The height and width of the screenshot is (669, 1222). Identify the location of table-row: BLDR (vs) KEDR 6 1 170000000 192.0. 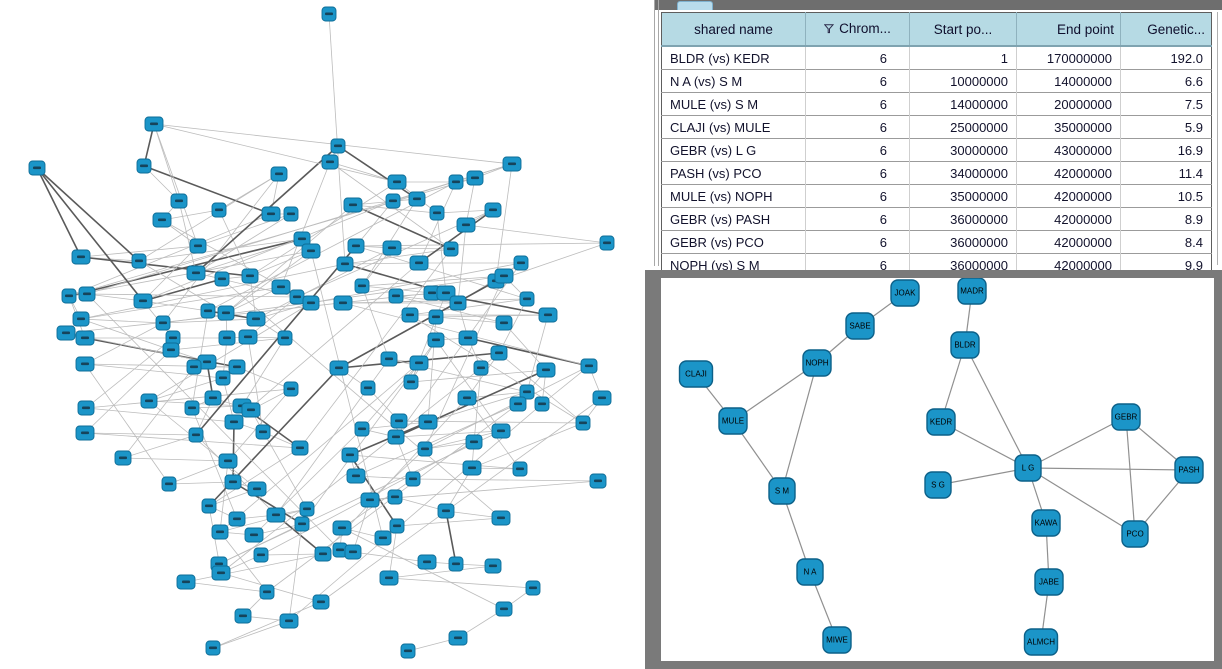
(936, 57).